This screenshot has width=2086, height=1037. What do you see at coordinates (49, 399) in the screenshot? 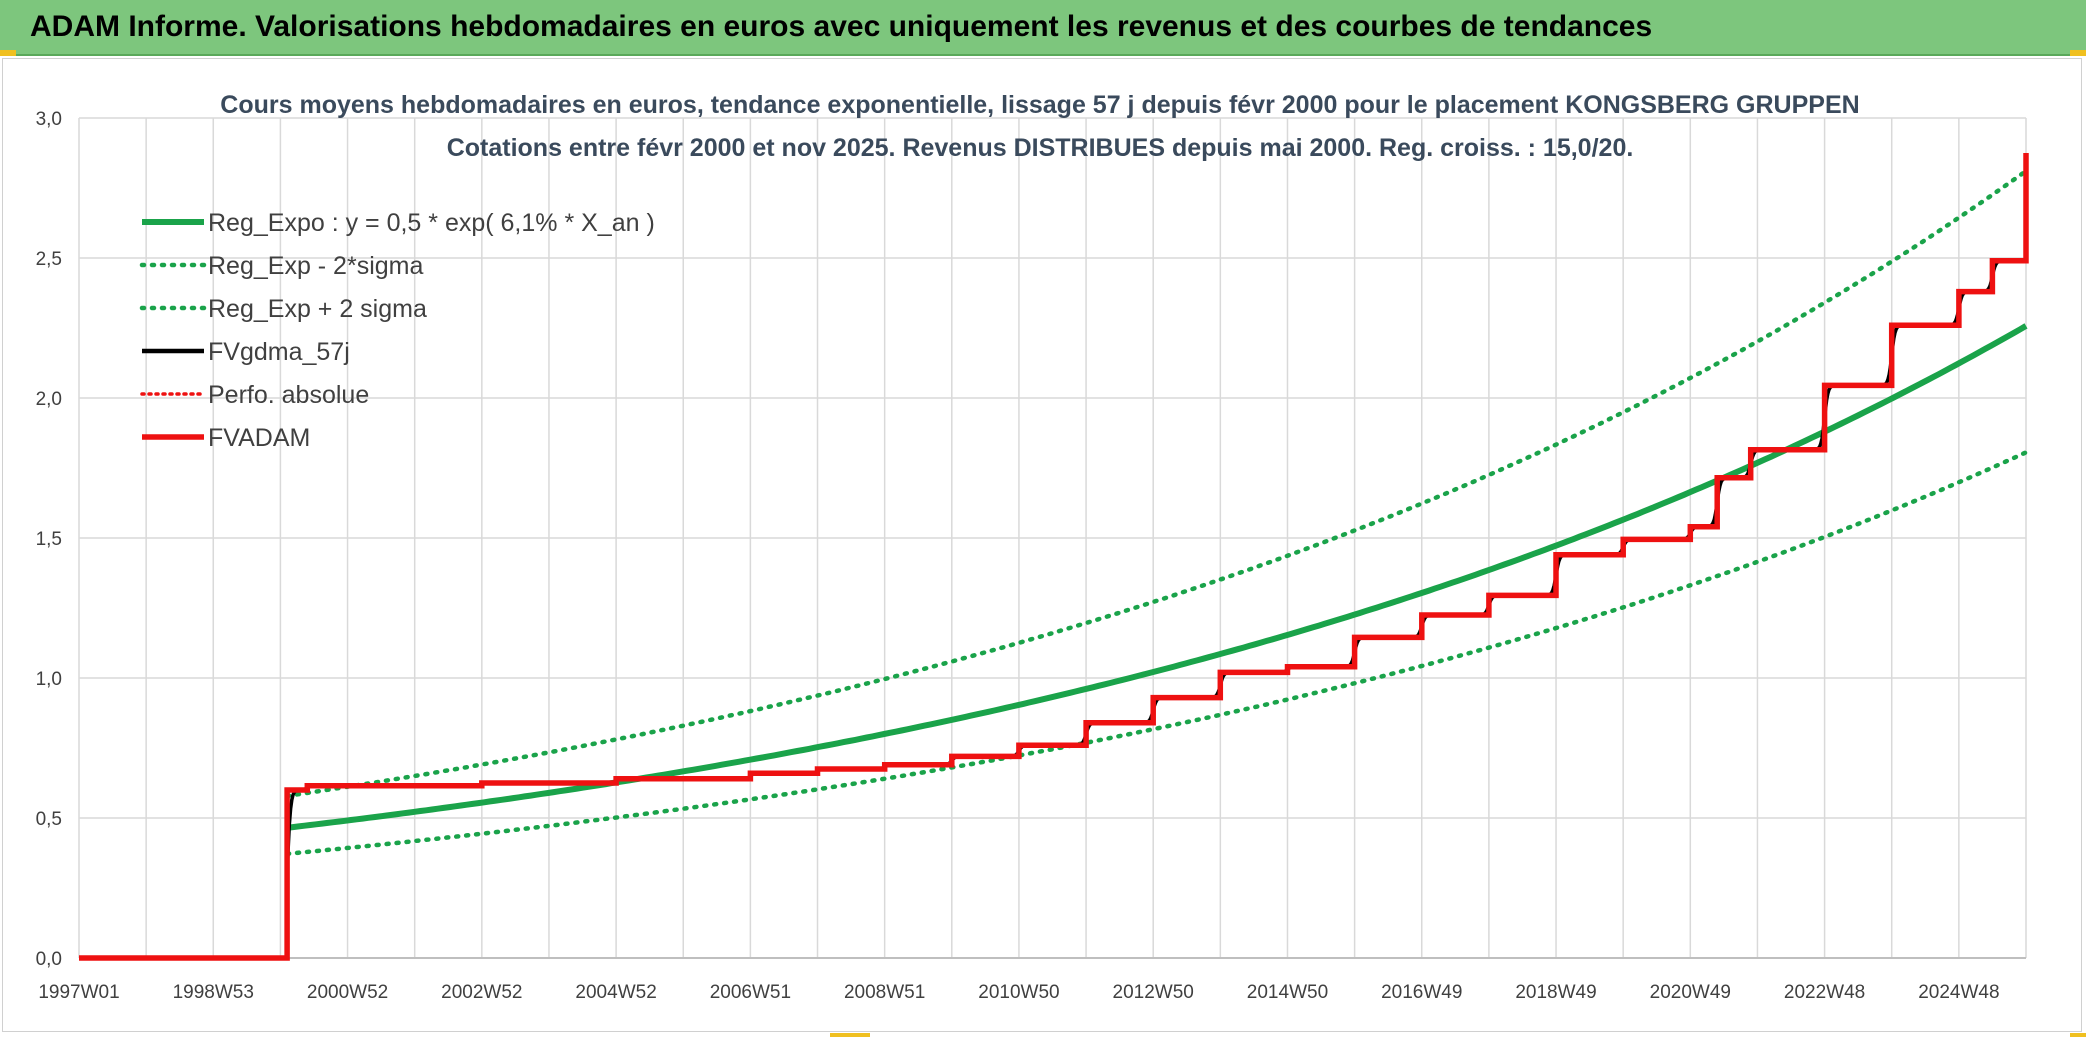
I see `y-tick-label: 2,0` at bounding box center [49, 399].